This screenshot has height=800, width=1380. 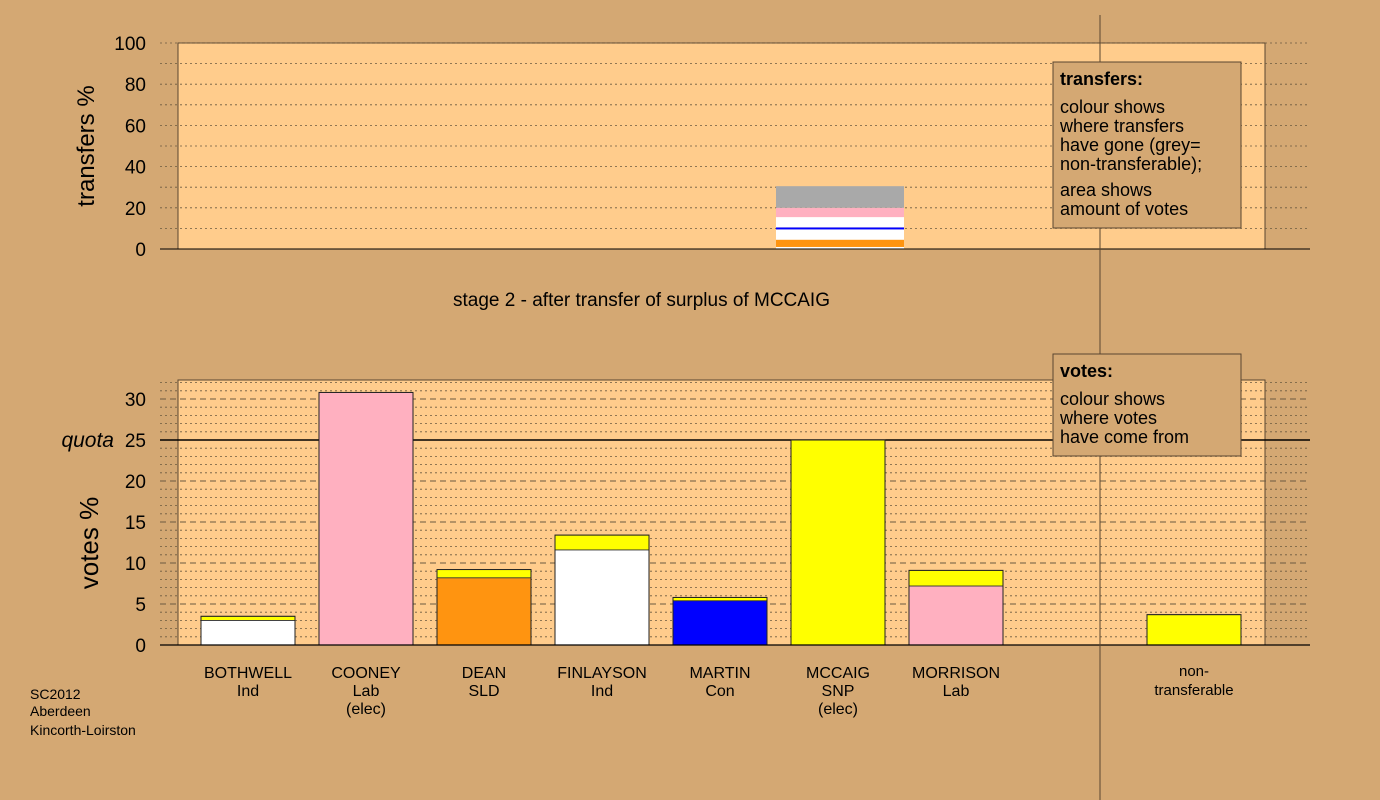 What do you see at coordinates (956, 578) in the screenshot?
I see `bar-morrison-segment-yellow` at bounding box center [956, 578].